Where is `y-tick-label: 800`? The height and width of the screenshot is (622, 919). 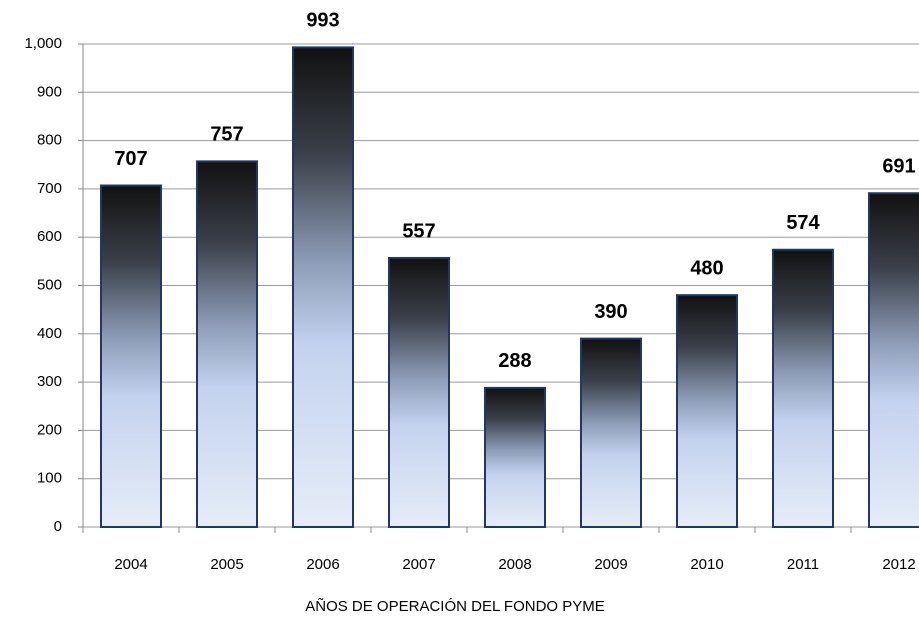 y-tick-label: 800 is located at coordinates (49, 140).